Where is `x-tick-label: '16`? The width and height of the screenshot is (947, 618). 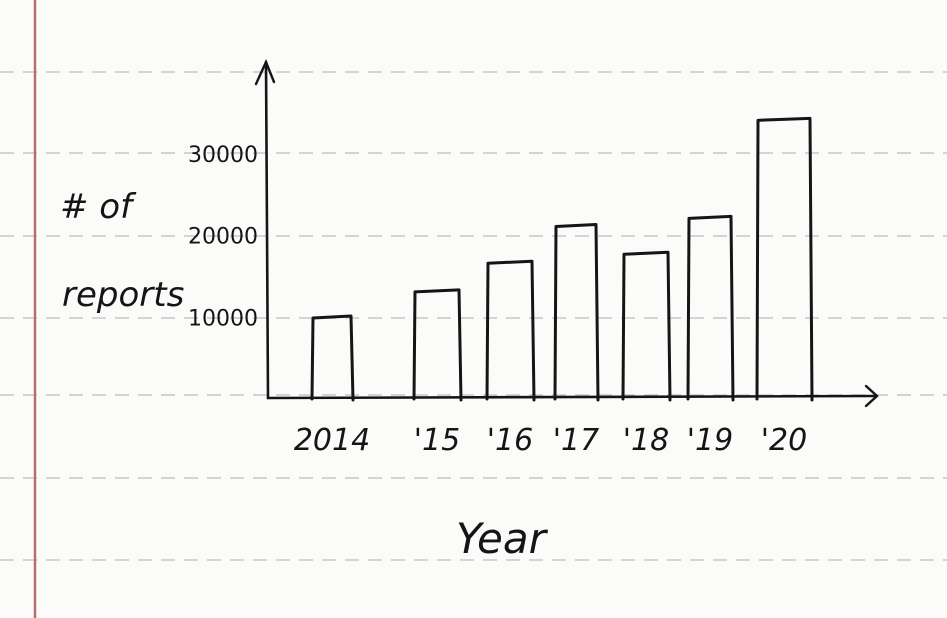
x-tick-label: '16 is located at coordinates (510, 440).